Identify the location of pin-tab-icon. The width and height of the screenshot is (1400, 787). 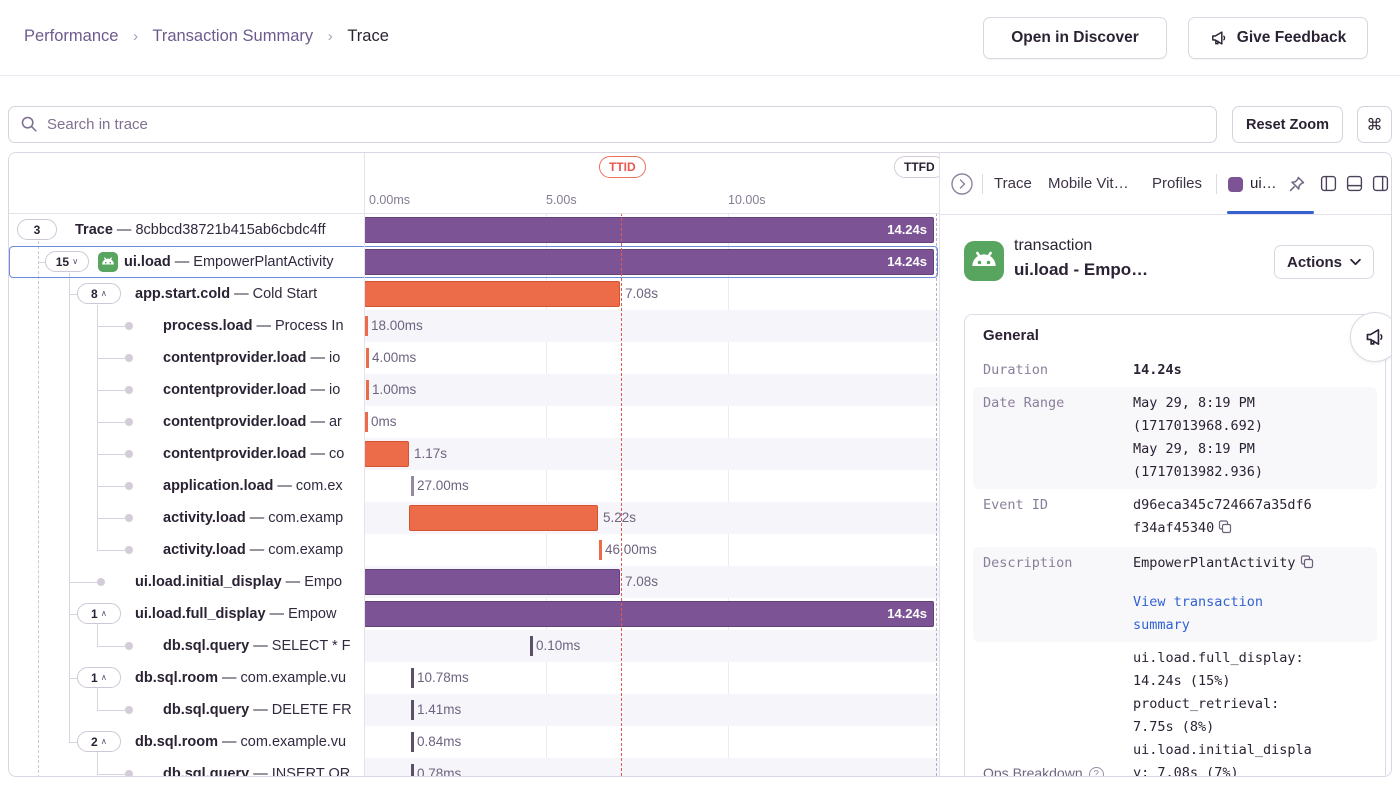
(1297, 186).